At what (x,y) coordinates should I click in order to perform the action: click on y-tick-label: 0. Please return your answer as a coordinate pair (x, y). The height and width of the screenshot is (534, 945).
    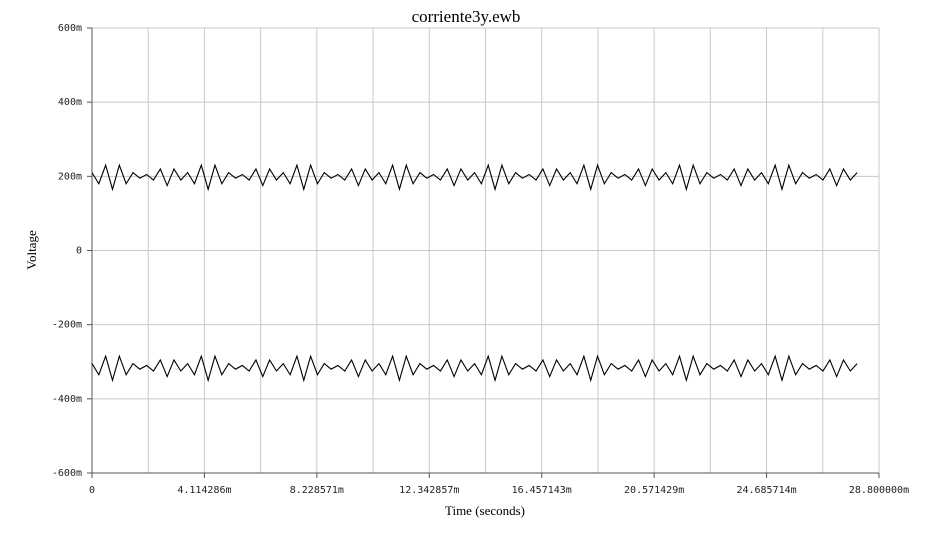
    Looking at the image, I should click on (79, 251).